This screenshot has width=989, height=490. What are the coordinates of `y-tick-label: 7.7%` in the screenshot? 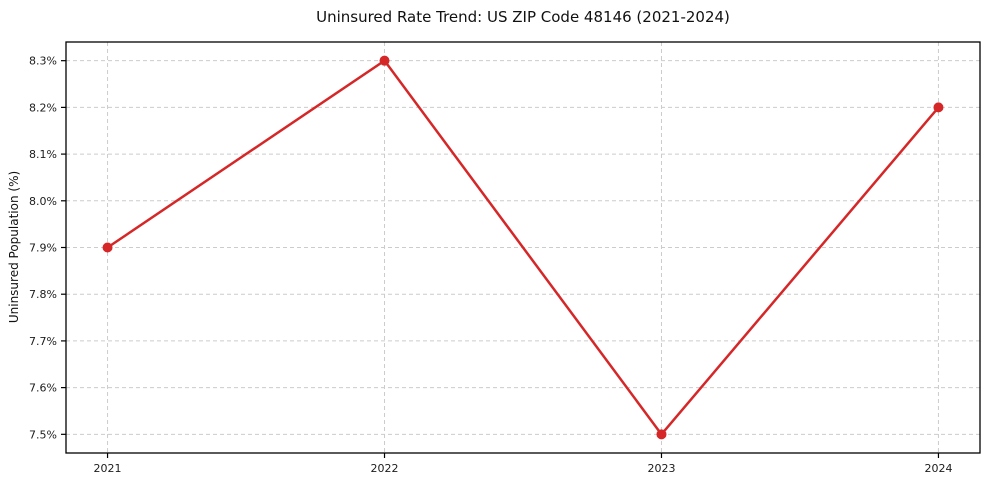 It's located at (43, 341).